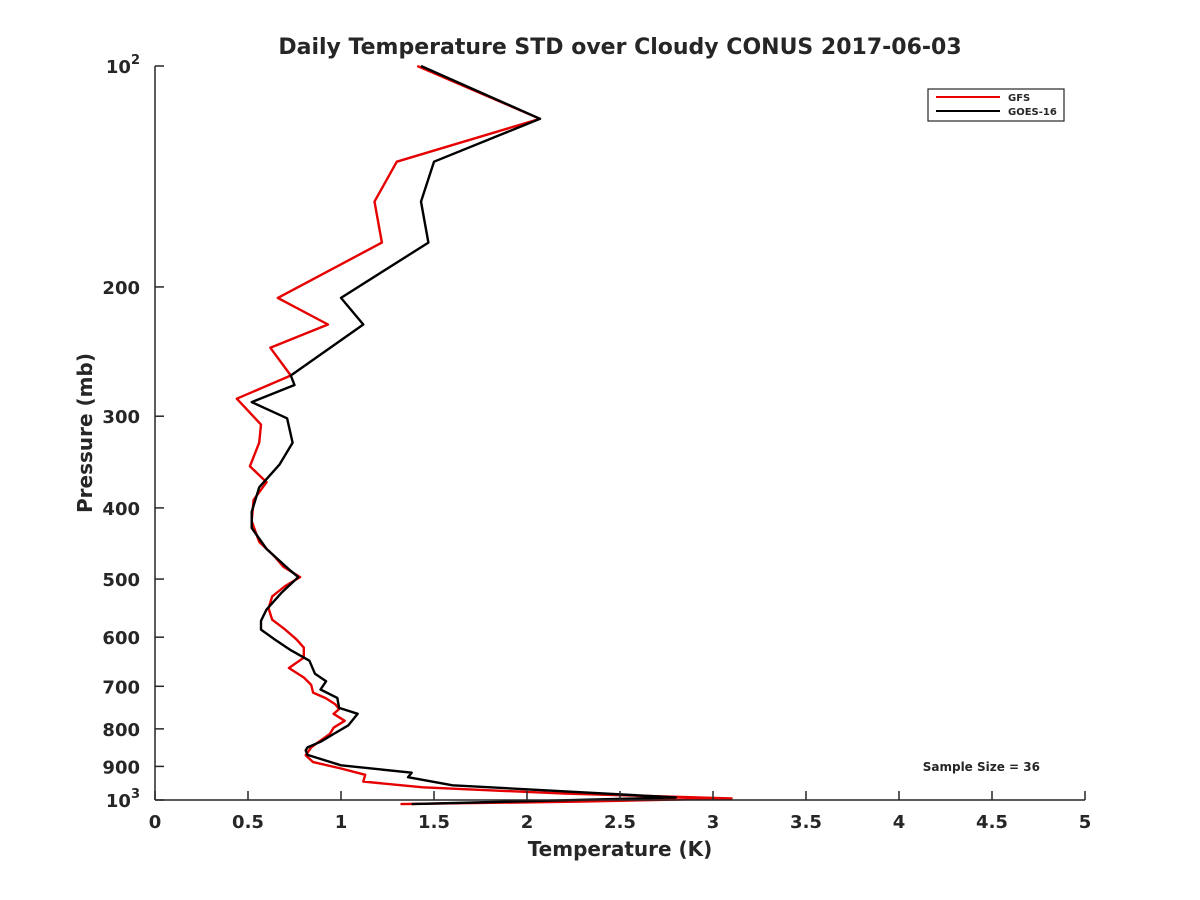  Describe the element at coordinates (899, 822) in the screenshot. I see `x-tick-label: 4` at that location.